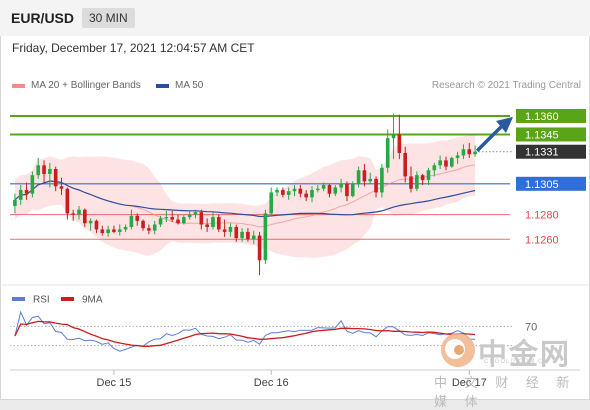 The width and height of the screenshot is (590, 410). I want to click on legend-bollinger-label: MA 20 + Bollinger Bands, so click(86, 85).